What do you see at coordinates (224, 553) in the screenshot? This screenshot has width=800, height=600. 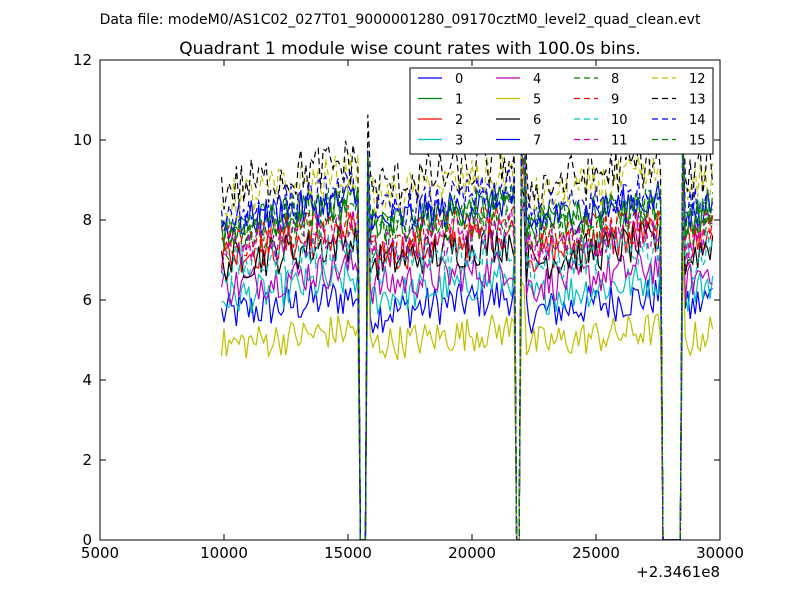 I see `x-tick-label: 10000` at bounding box center [224, 553].